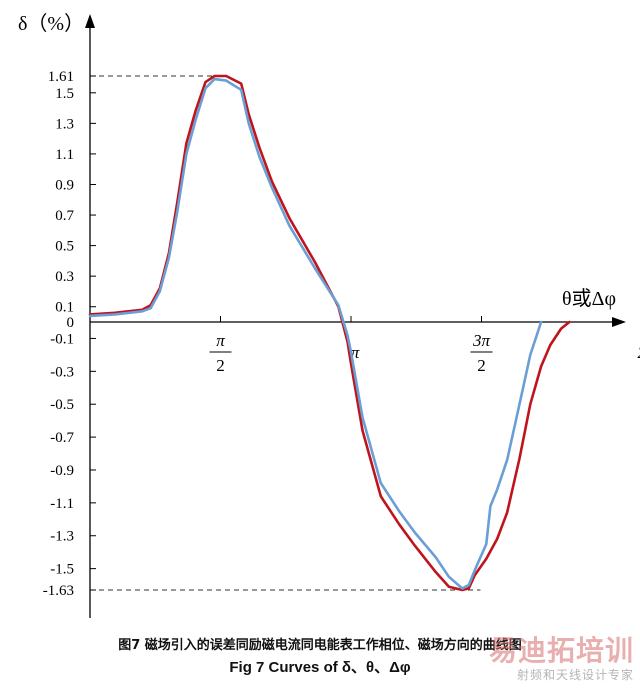  I want to click on watermark-sub-text: 射频和天线设计专家, so click(575, 675).